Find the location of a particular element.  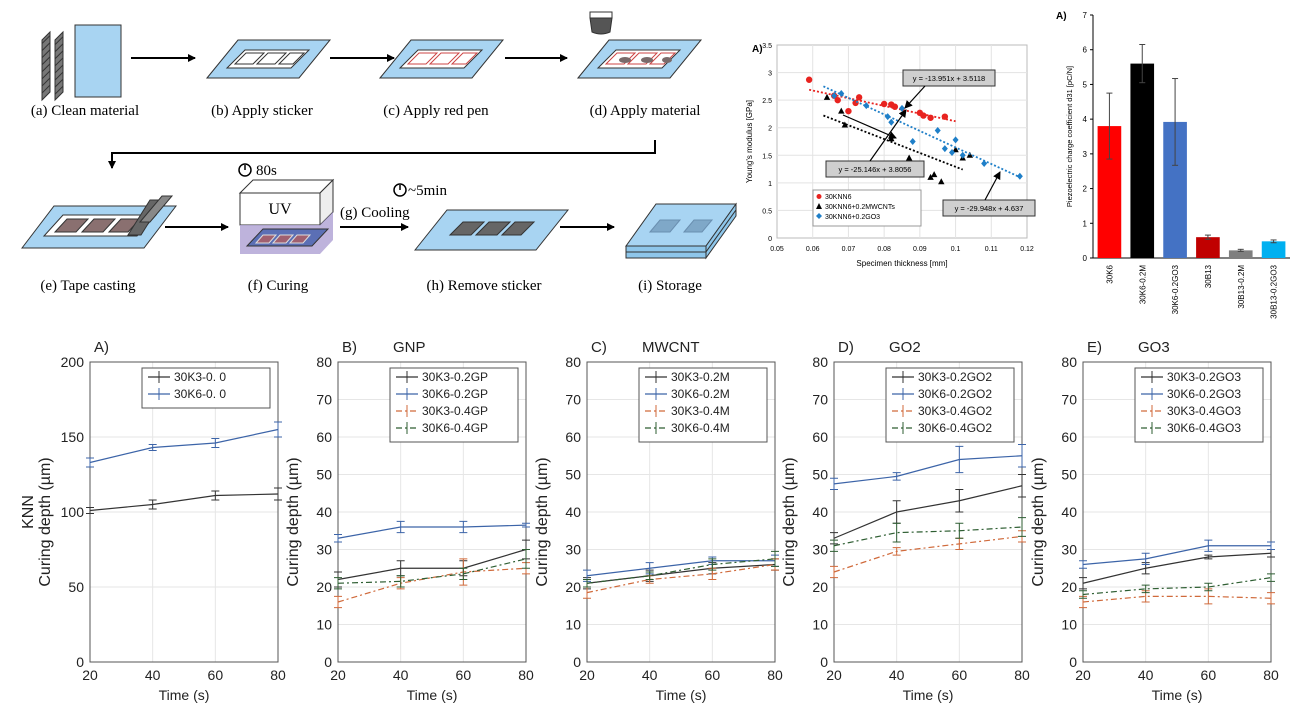

panel-label: C) is located at coordinates (599, 347).